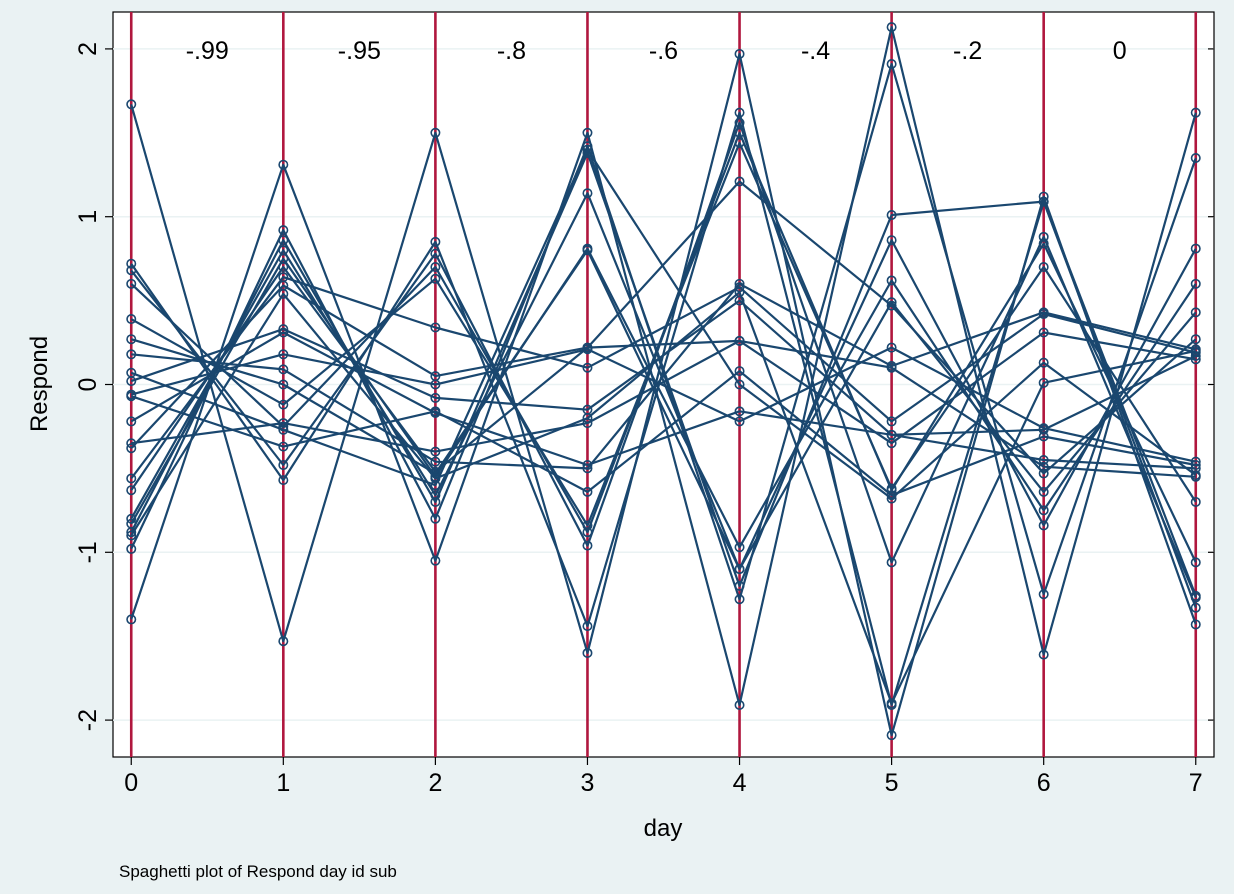 This screenshot has width=1234, height=894. What do you see at coordinates (88, 49) in the screenshot?
I see `y-tick-label: 2` at bounding box center [88, 49].